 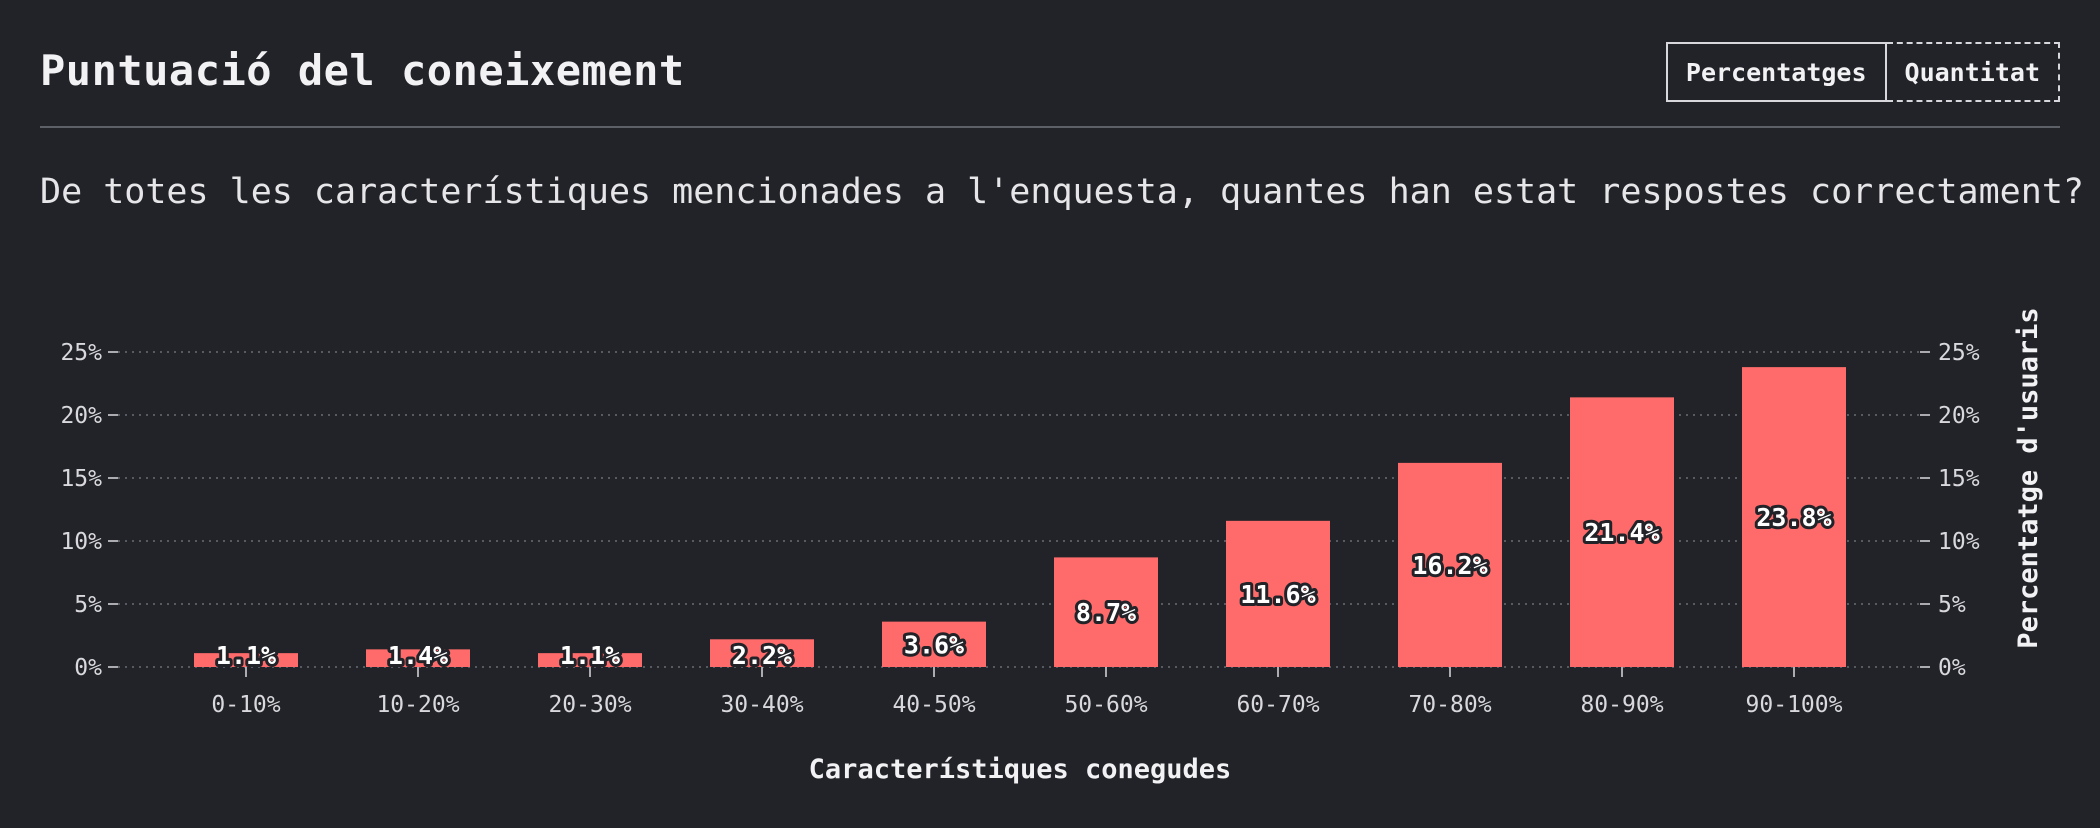 What do you see at coordinates (933, 705) in the screenshot?
I see `x-tick-label: 40-50%` at bounding box center [933, 705].